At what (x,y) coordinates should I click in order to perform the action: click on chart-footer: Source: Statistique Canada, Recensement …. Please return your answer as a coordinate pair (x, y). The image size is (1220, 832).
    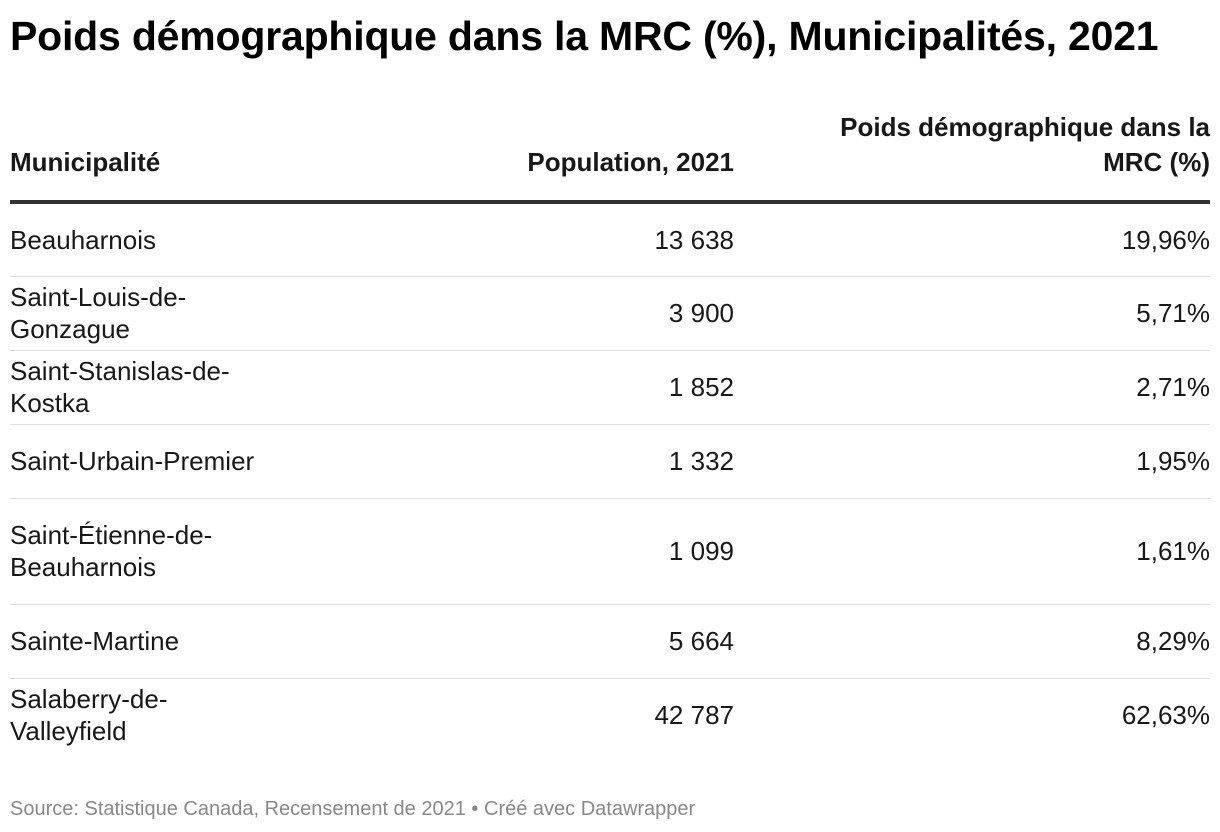
    Looking at the image, I should click on (352, 809).